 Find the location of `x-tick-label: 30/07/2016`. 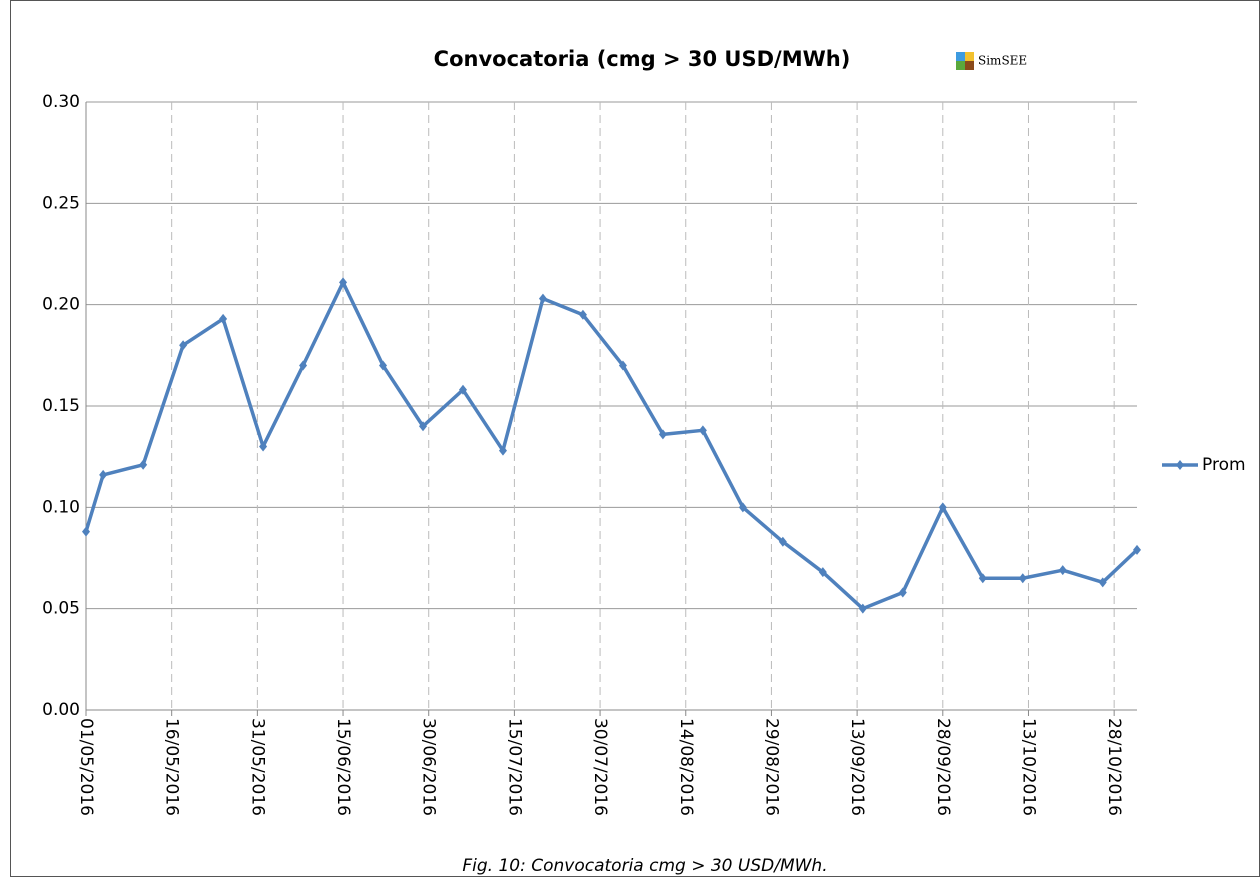

x-tick-label: 30/07/2016 is located at coordinates (600, 767).